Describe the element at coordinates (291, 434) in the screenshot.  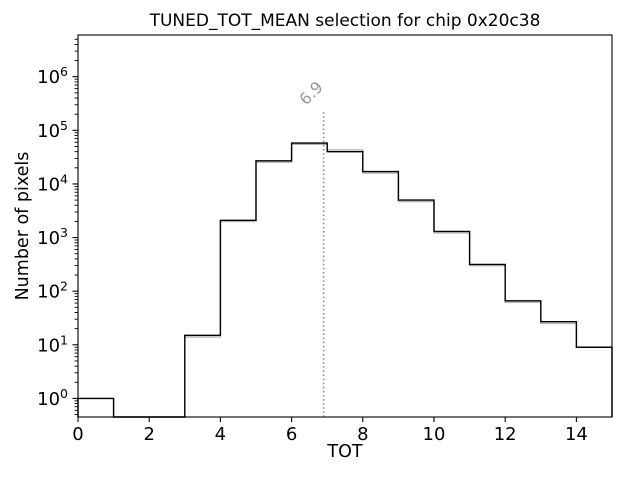
I see `x-tick-label: 6` at that location.